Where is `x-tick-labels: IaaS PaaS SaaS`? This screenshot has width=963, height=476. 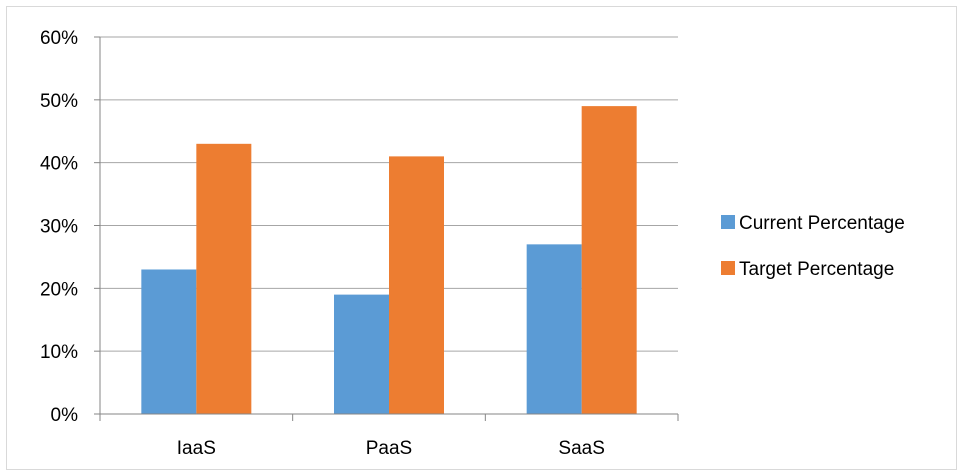
x-tick-labels: IaaS PaaS SaaS is located at coordinates (391, 448).